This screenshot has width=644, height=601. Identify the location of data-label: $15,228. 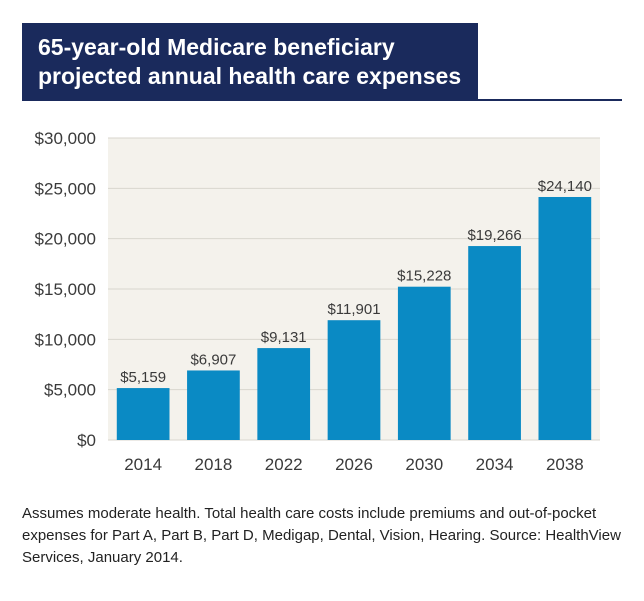
(424, 276).